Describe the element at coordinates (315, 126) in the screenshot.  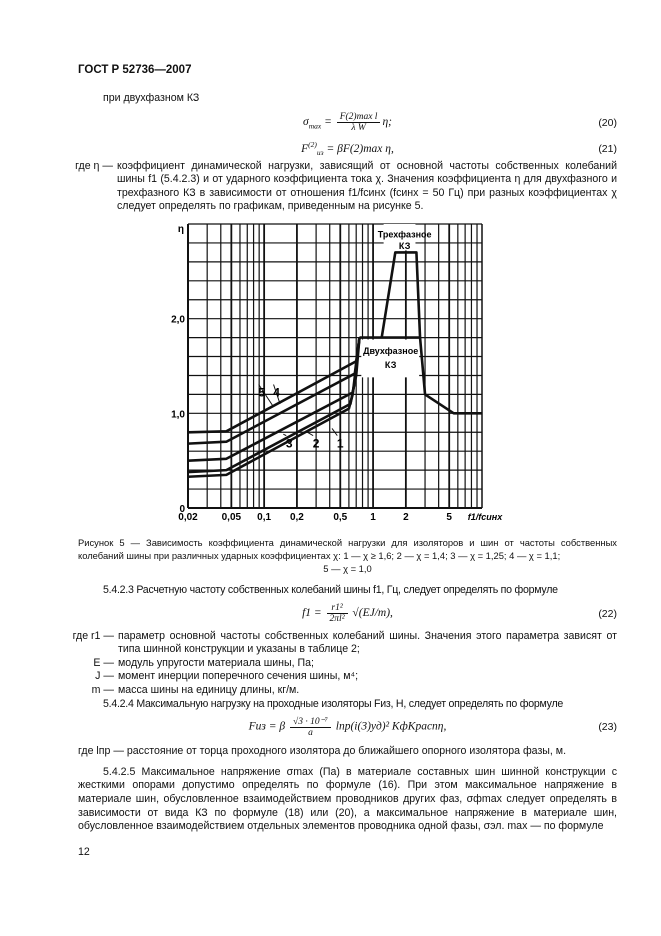
I see `eq20-lhs-sub: max` at that location.